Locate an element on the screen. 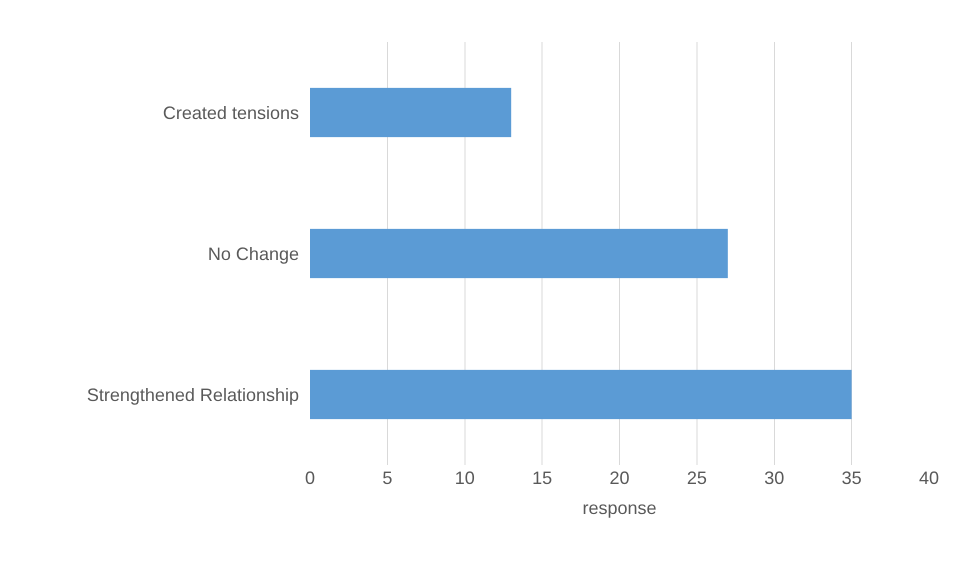 The width and height of the screenshot is (960, 582). x-tick-label: 35 is located at coordinates (852, 478).